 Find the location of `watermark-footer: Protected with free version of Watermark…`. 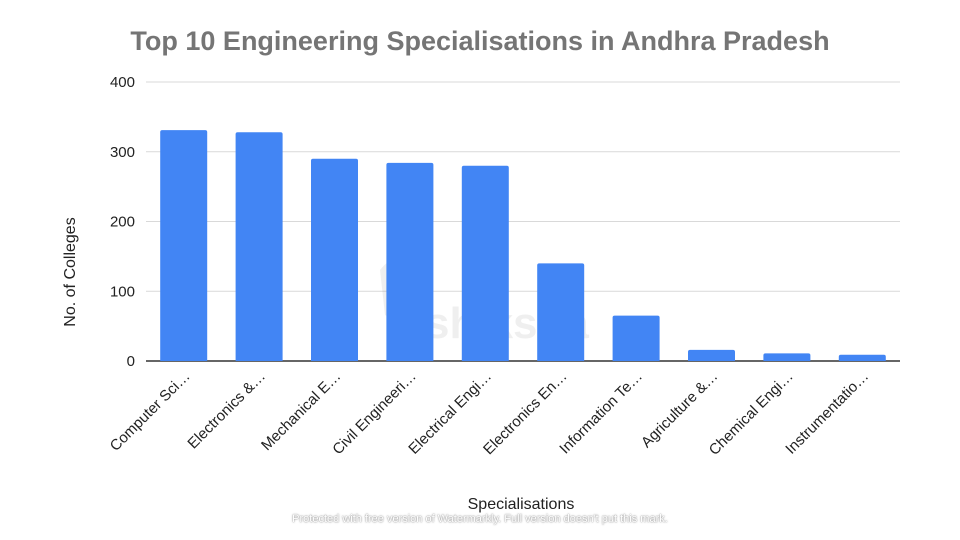

watermark-footer: Protected with free version of Watermark… is located at coordinates (480, 519).